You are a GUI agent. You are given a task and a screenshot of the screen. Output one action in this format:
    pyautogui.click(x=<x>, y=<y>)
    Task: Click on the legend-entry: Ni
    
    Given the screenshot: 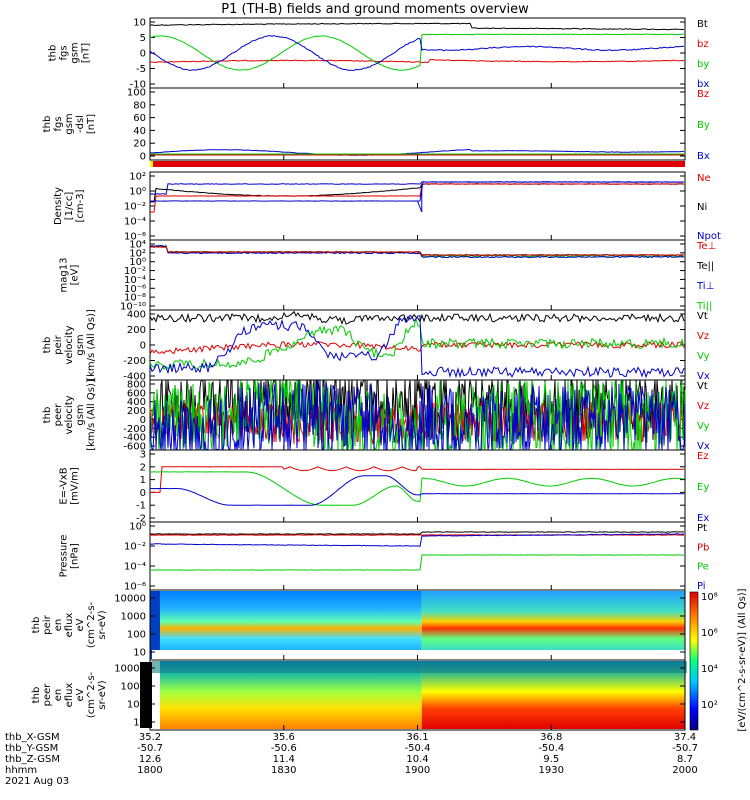 What is the action you would take?
    pyautogui.click(x=702, y=207)
    